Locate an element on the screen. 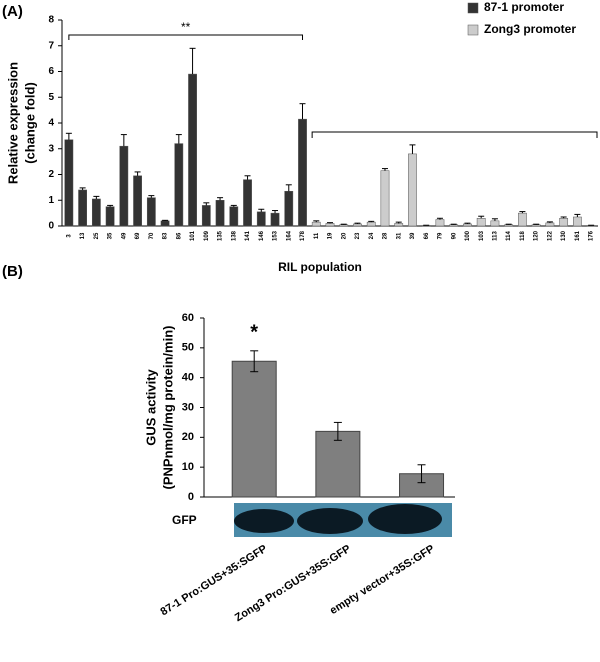  legend-label: Zong3 promoter is located at coordinates (530, 29).